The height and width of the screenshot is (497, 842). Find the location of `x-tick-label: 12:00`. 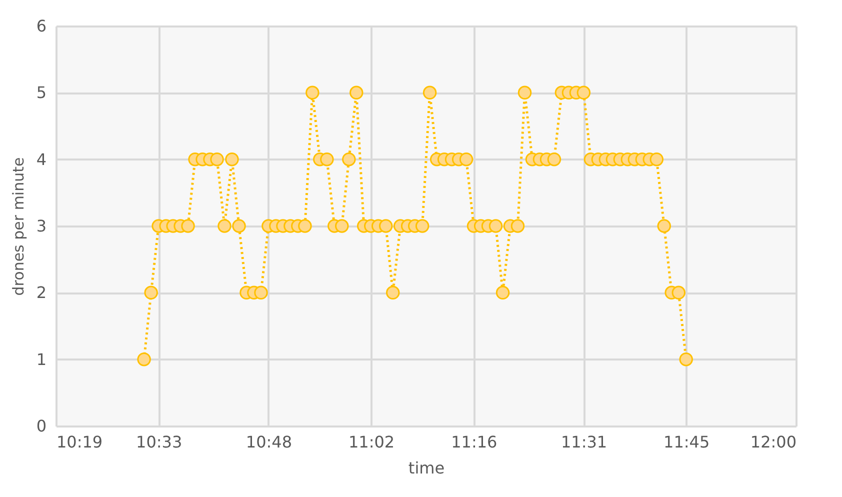

x-tick-label: 12:00 is located at coordinates (773, 442).